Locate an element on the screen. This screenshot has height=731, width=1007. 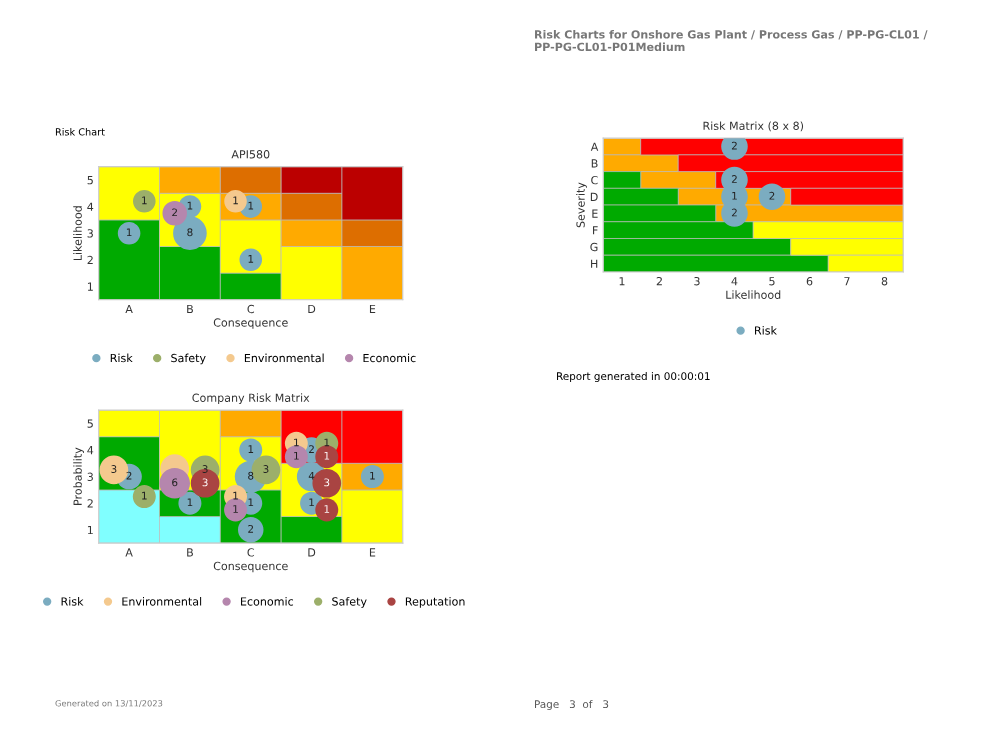
x-tick-label: 3 is located at coordinates (697, 281).